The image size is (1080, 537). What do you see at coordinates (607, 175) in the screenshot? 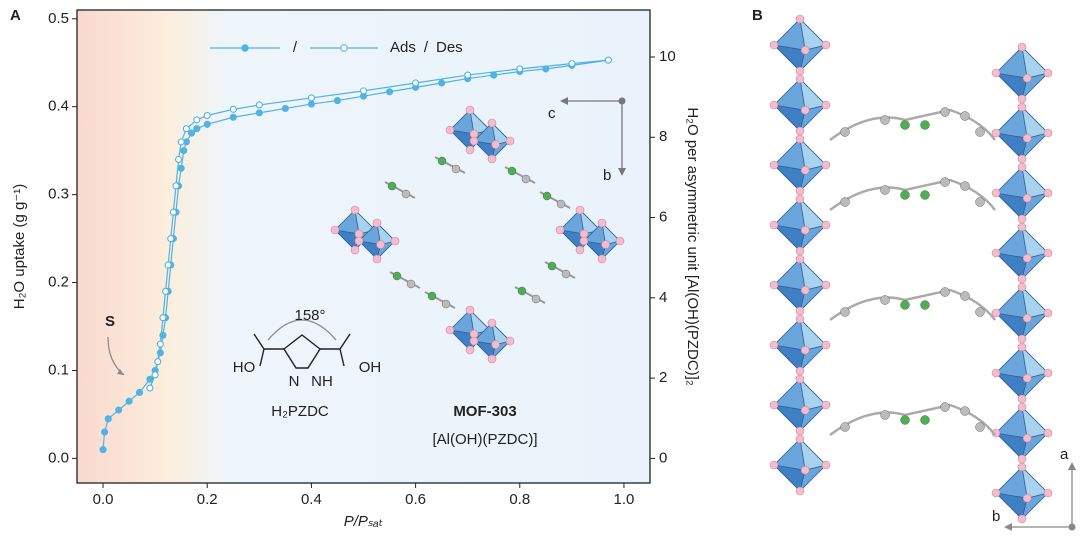
I see `axis-b-label: b` at bounding box center [607, 175].